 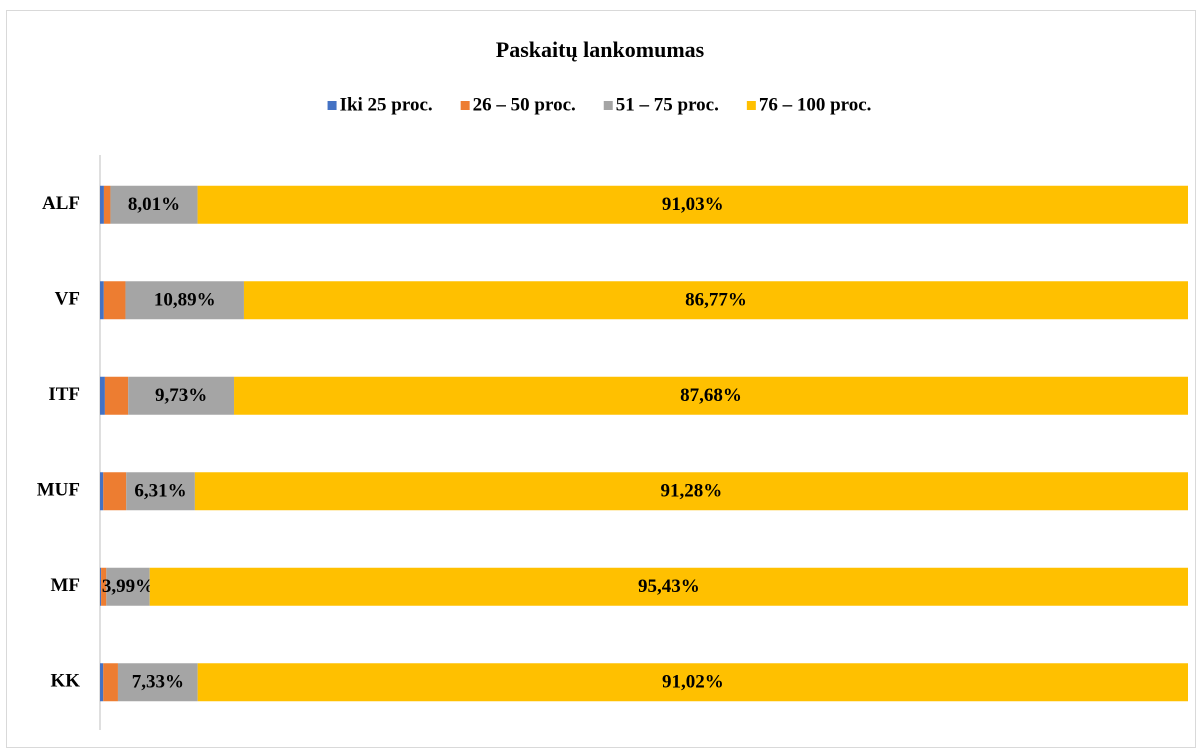 I want to click on data-label: 6,31%, so click(x=160, y=491).